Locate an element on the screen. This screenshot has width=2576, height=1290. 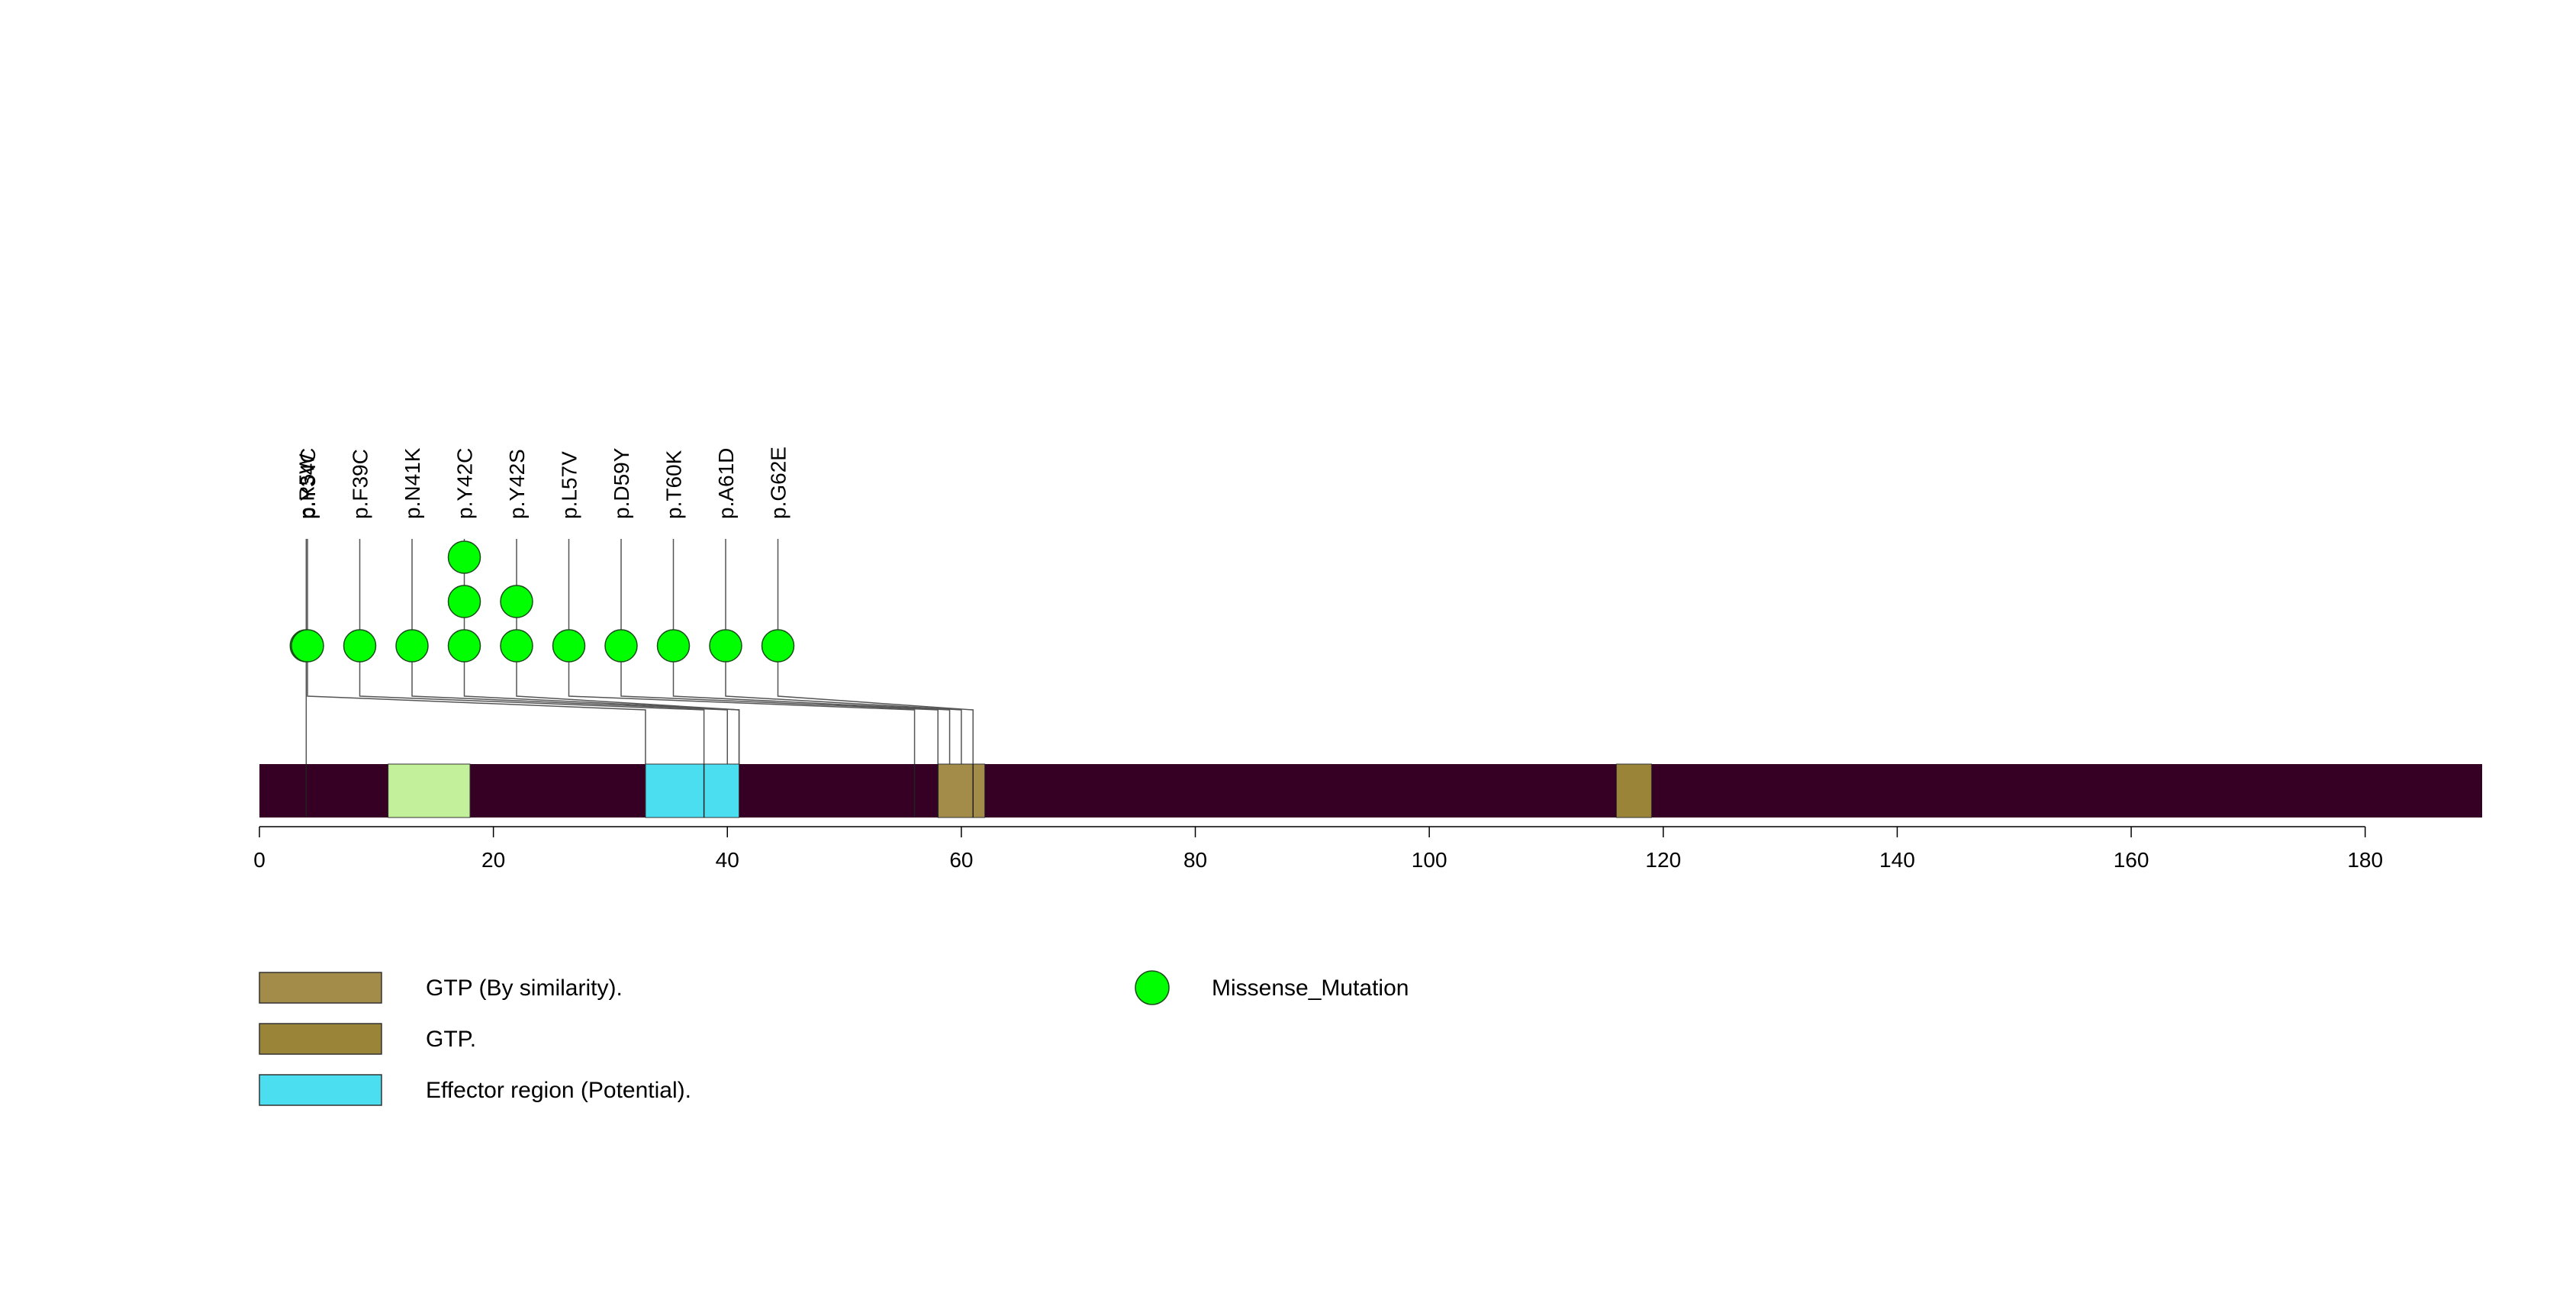
mutation-label: p.L57V is located at coordinates (569, 485).